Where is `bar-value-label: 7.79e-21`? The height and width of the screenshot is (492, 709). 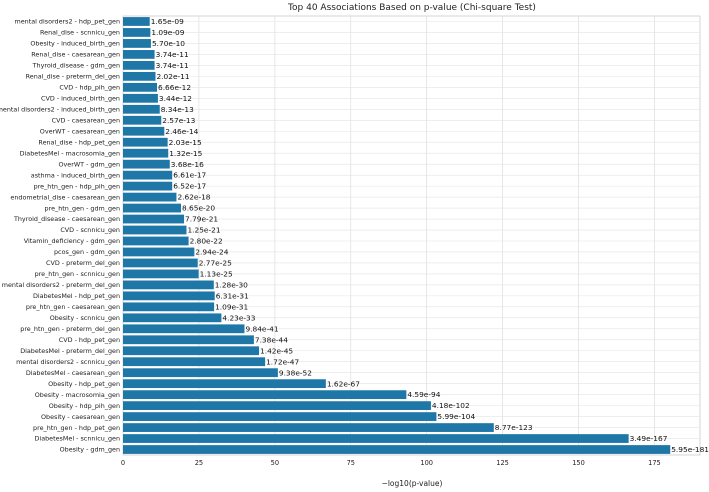 bar-value-label: 7.79e-21 is located at coordinates (201, 219).